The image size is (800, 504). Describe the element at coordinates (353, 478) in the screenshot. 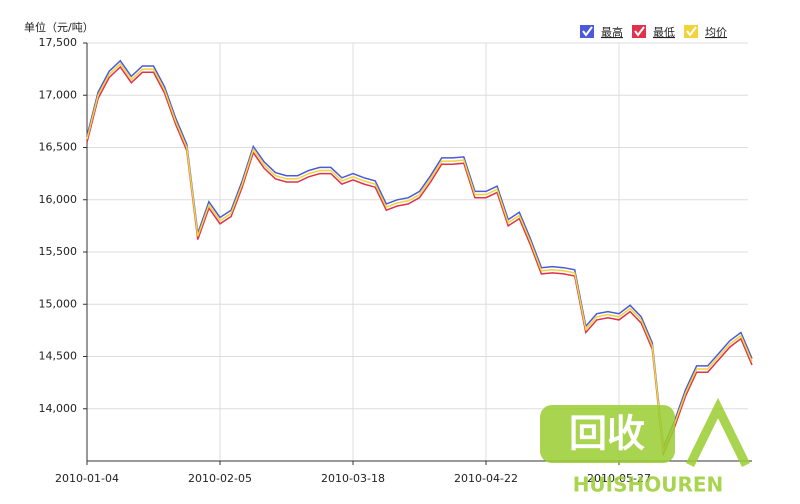

I see `x-tick-label: 2010-03-18` at that location.